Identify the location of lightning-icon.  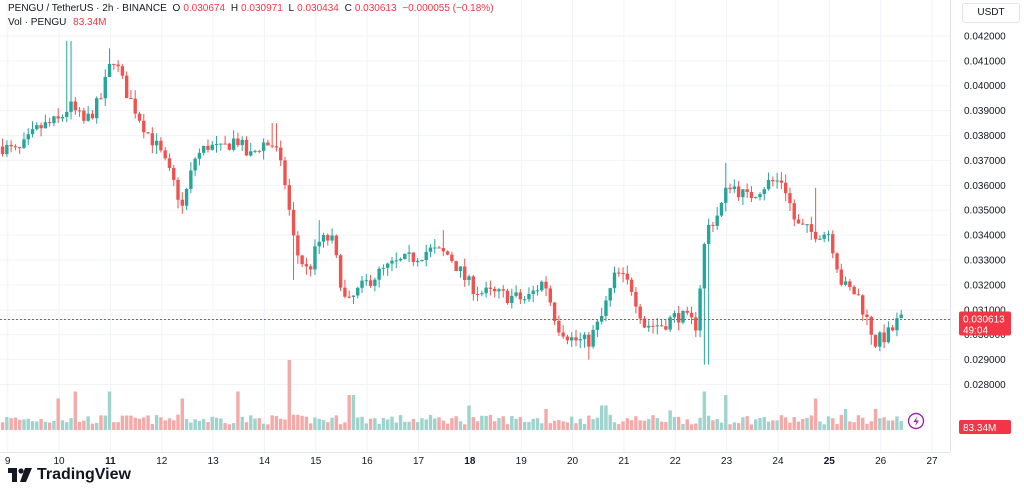
(916, 421).